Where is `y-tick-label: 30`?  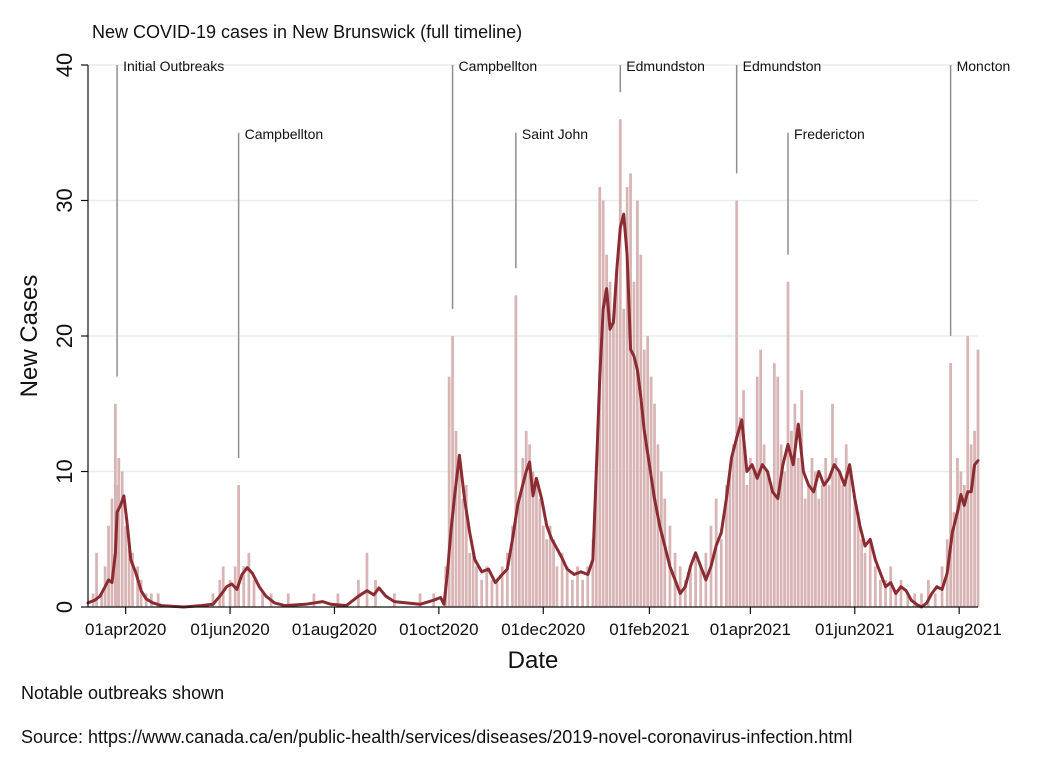 y-tick-label: 30 is located at coordinates (64, 200).